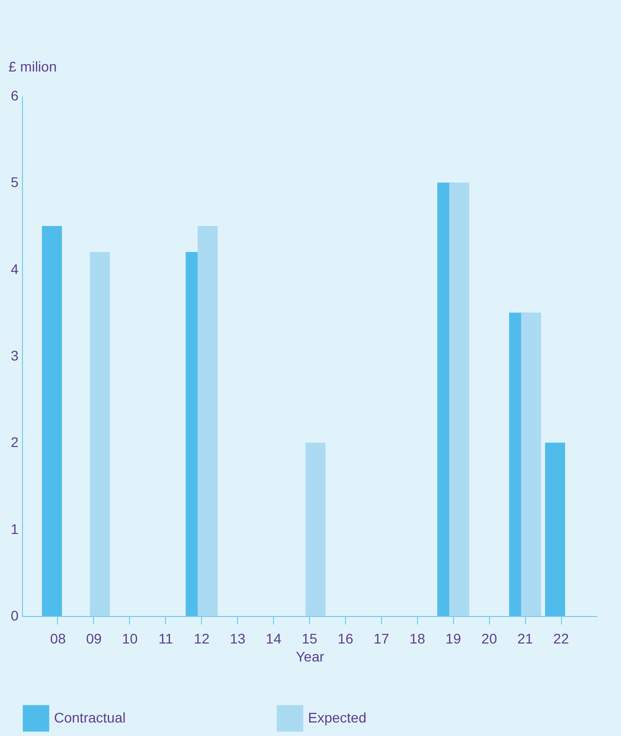 This screenshot has height=736, width=621. Describe the element at coordinates (310, 638) in the screenshot. I see `x-tick-label: 15` at that location.